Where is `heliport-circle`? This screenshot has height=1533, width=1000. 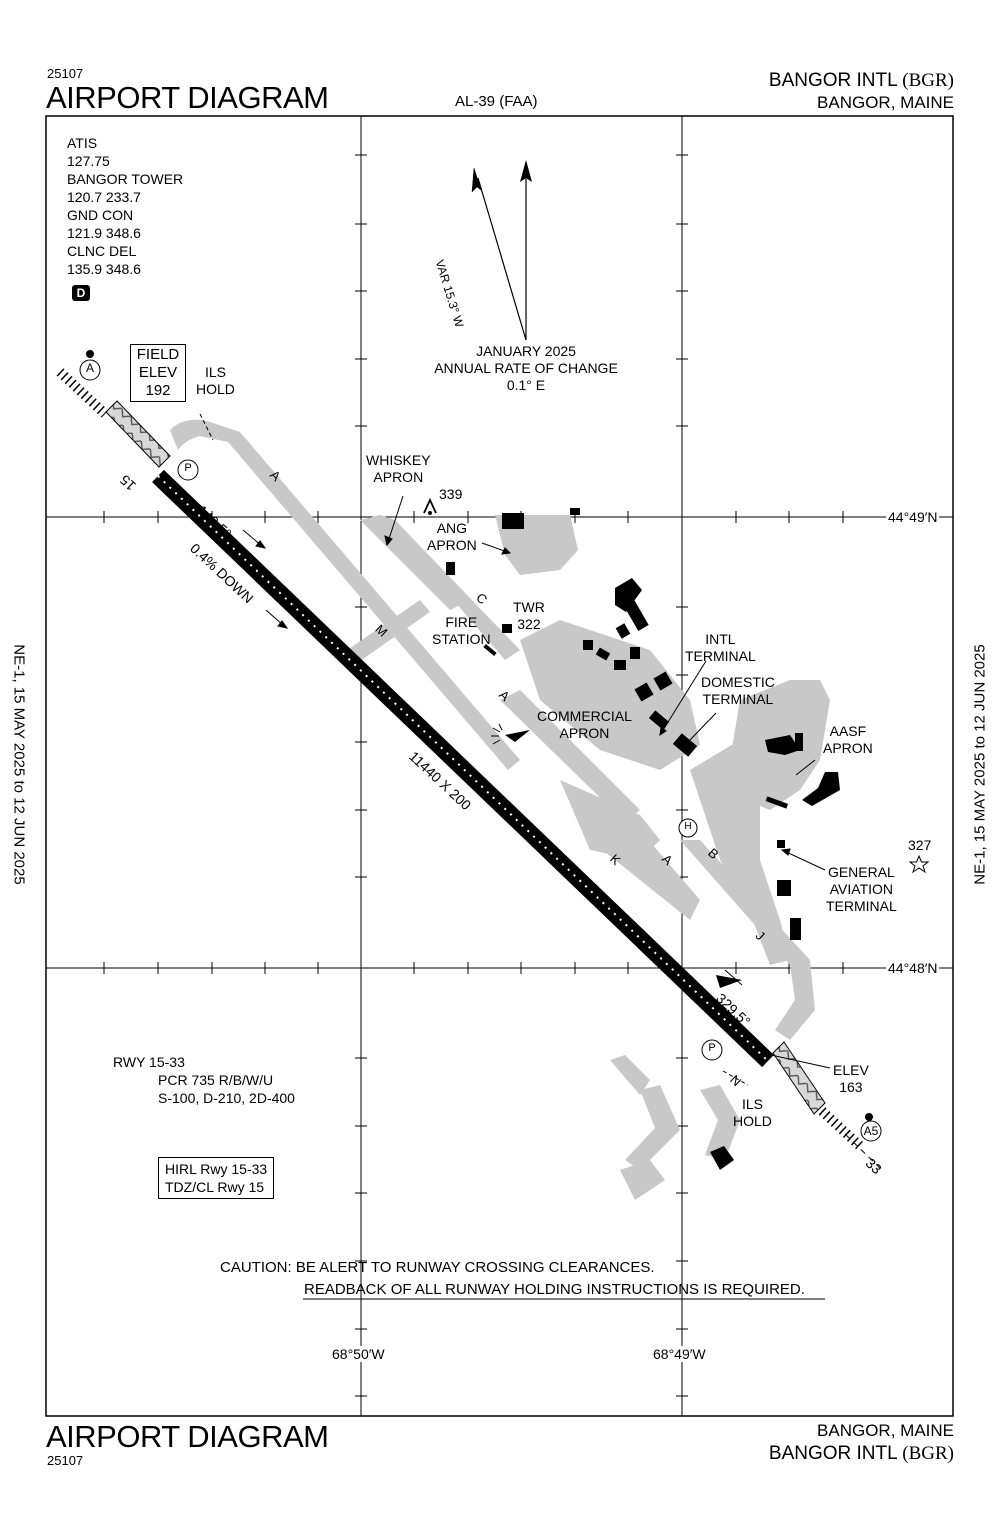 heliport-circle is located at coordinates (688, 828).